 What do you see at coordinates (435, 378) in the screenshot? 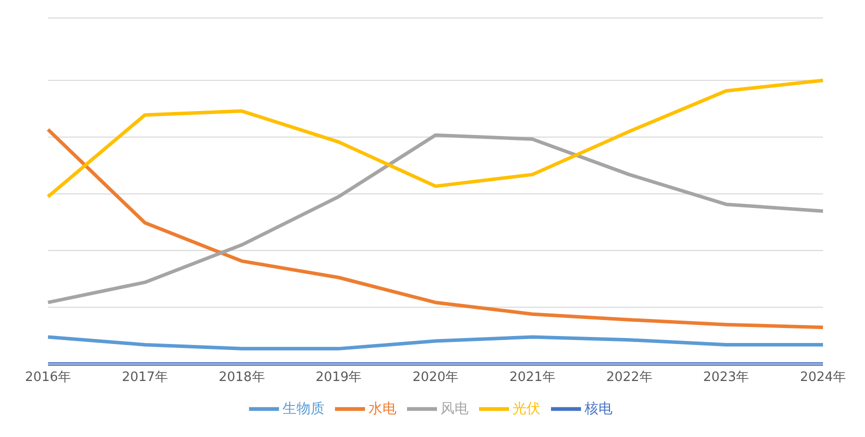
I see `x-tick-label: 2020年` at bounding box center [435, 378].